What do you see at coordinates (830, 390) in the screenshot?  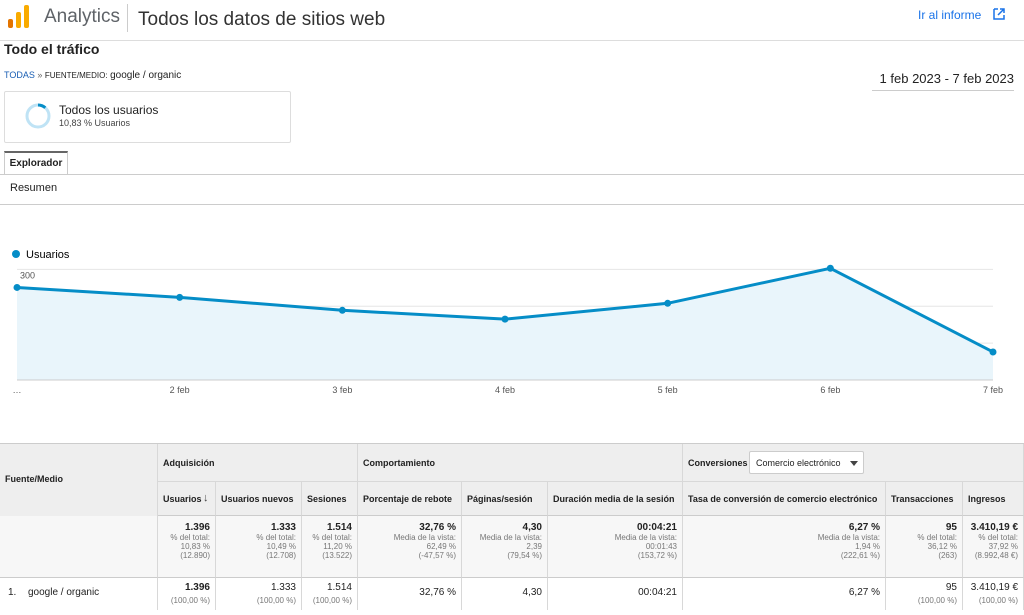 I see `x-tick-label: 6 feb` at bounding box center [830, 390].